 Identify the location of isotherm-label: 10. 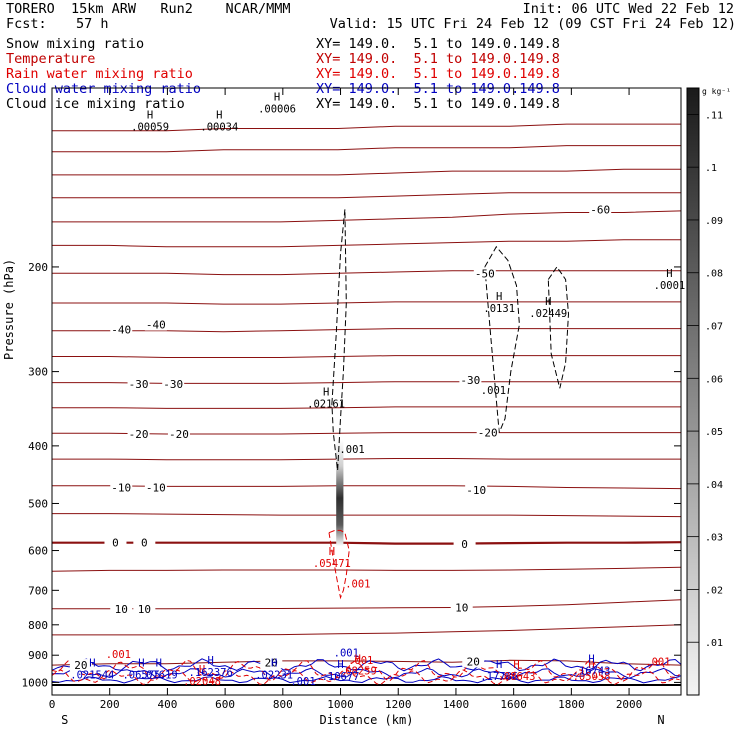
(461, 607).